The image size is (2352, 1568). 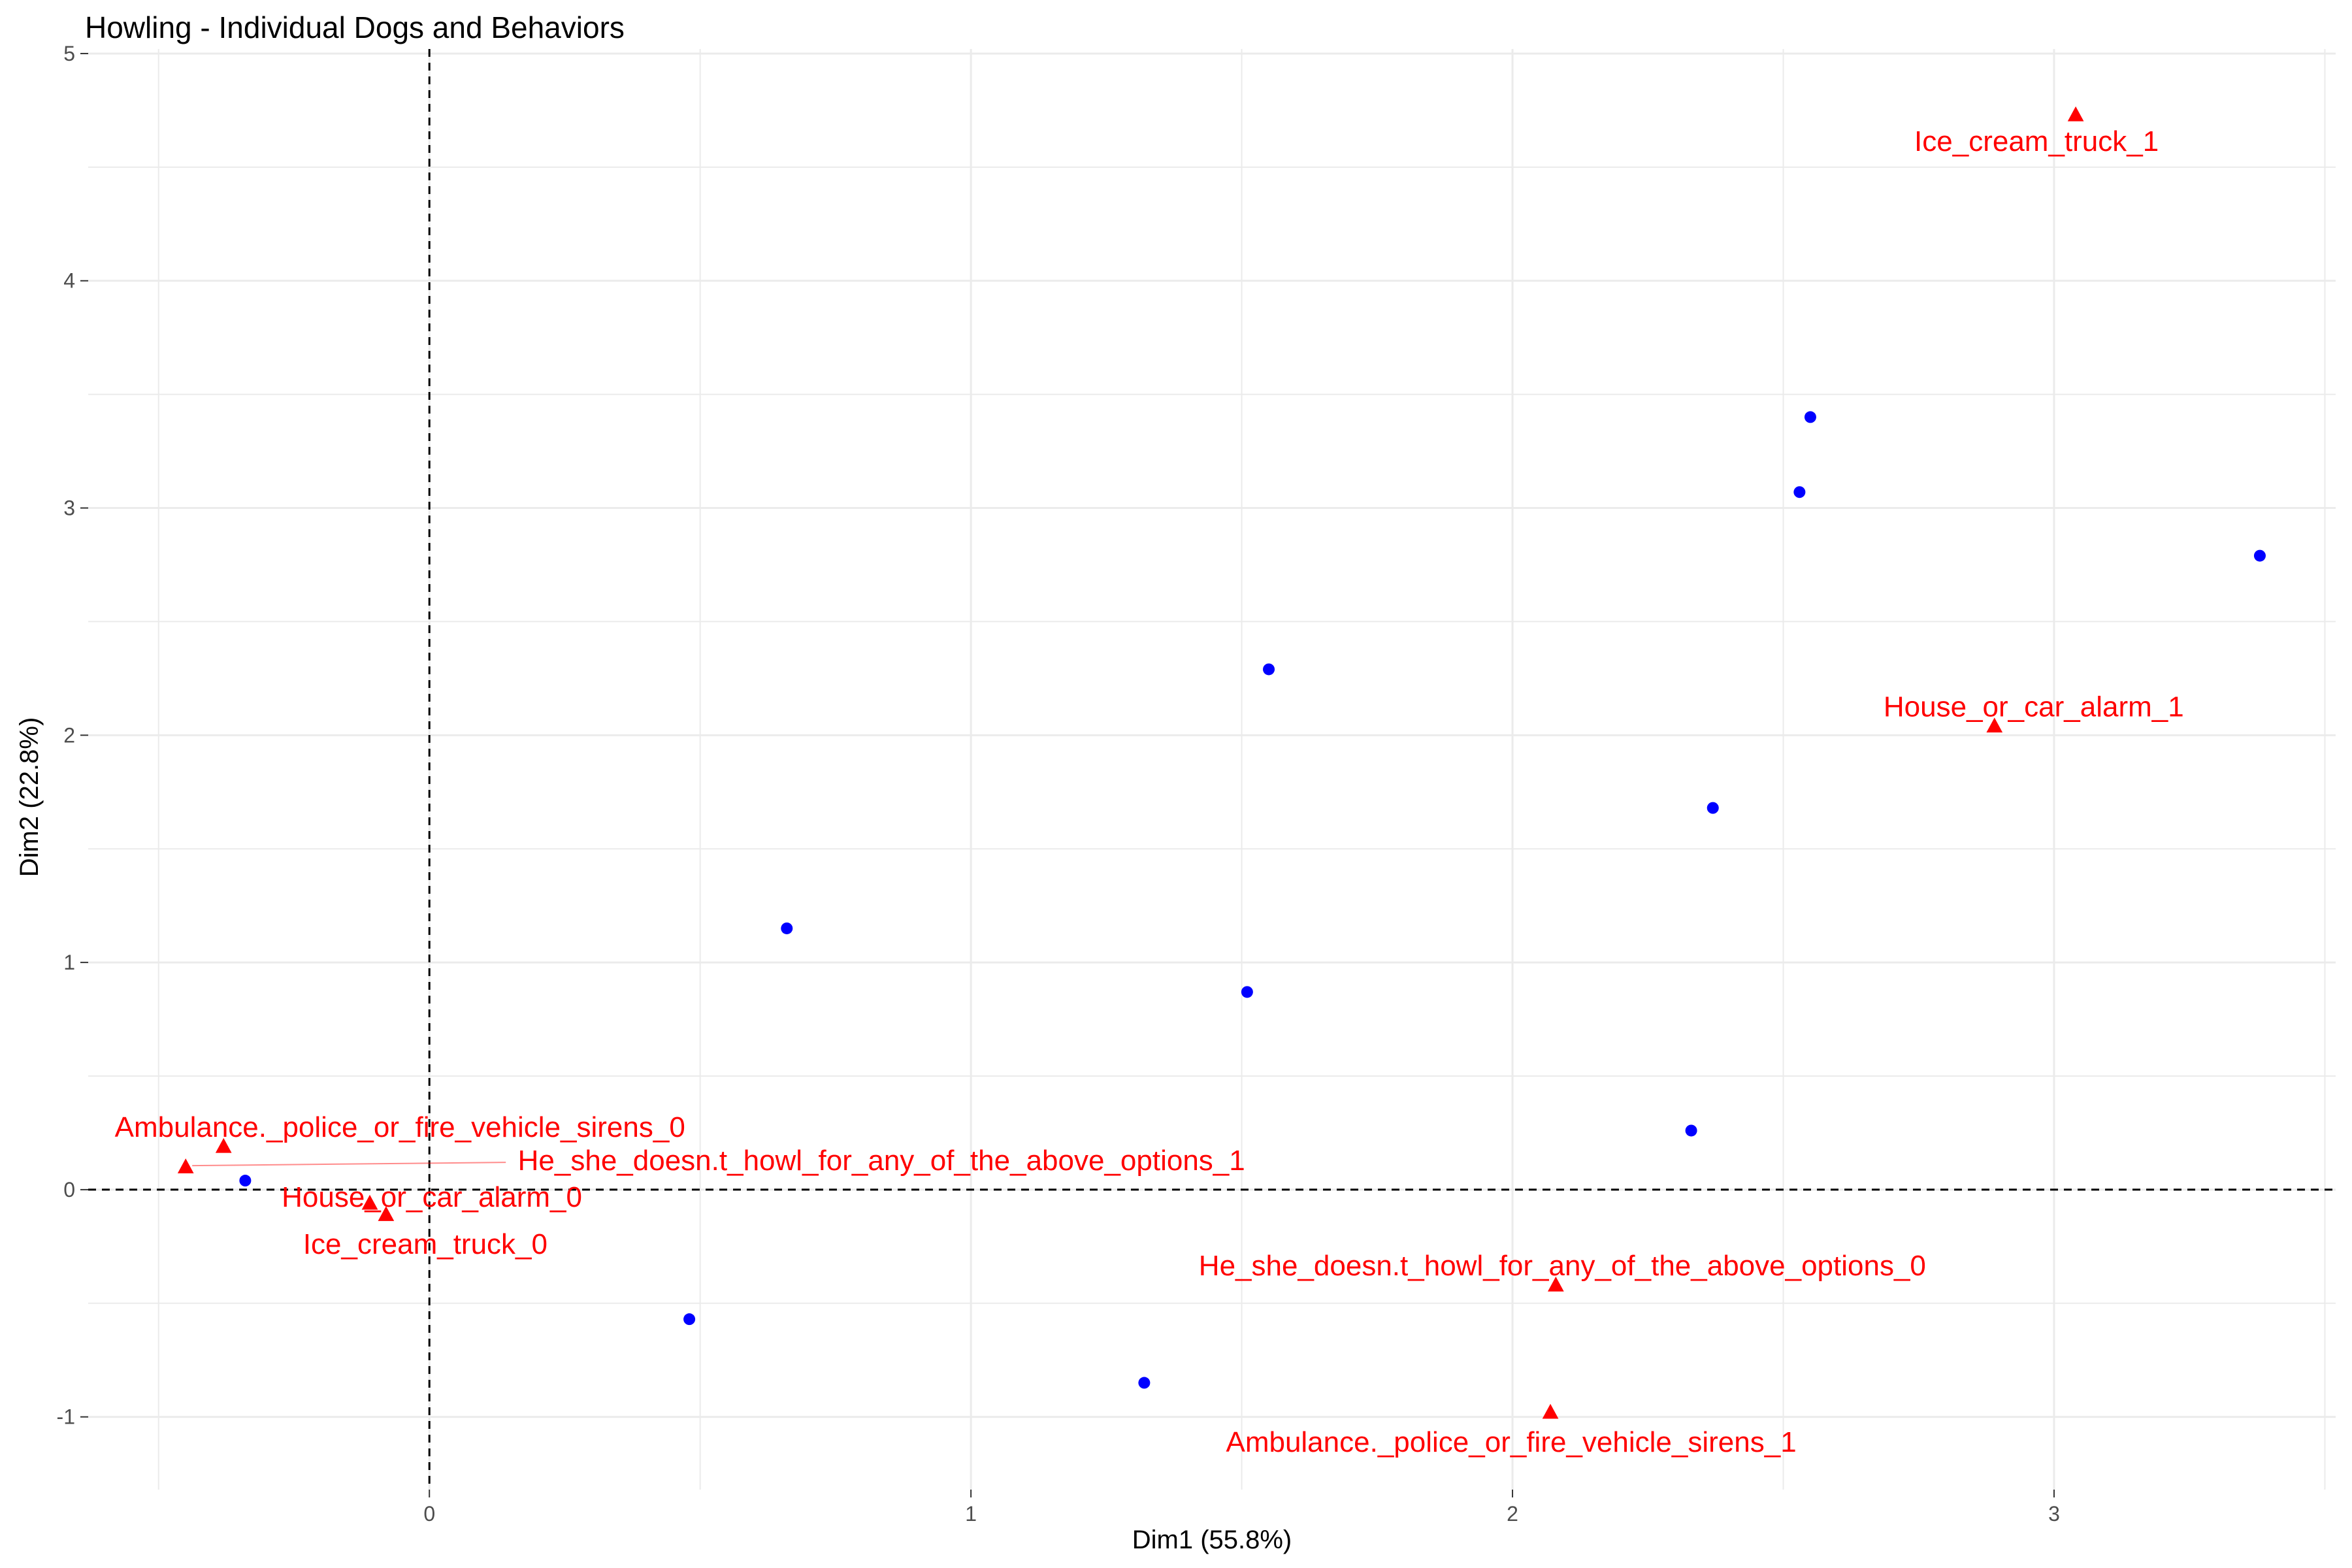 I want to click on label-connectors, so click(x=349, y=1164).